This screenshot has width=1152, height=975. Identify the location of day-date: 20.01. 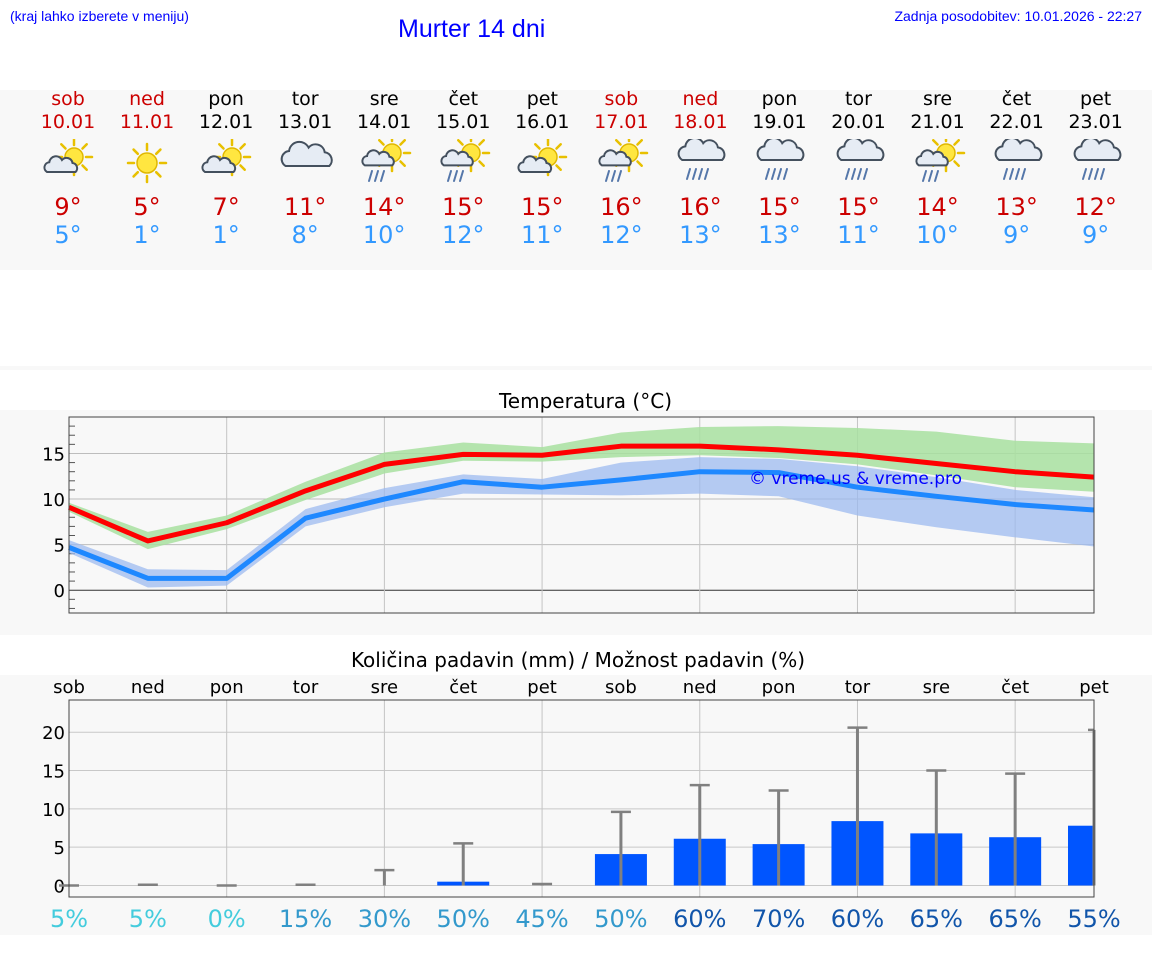
(858, 122).